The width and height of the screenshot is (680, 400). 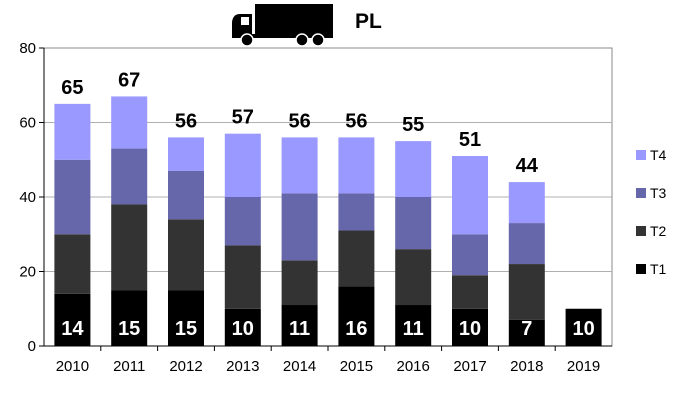 What do you see at coordinates (27, 197) in the screenshot?
I see `y-tick-label: 40` at bounding box center [27, 197].